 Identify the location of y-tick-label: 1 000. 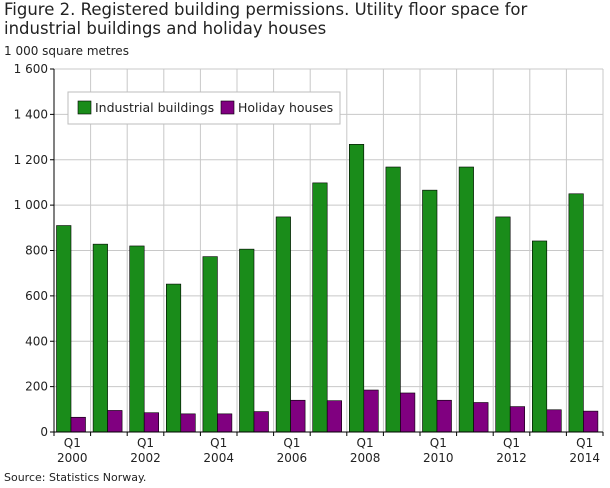
(31, 205).